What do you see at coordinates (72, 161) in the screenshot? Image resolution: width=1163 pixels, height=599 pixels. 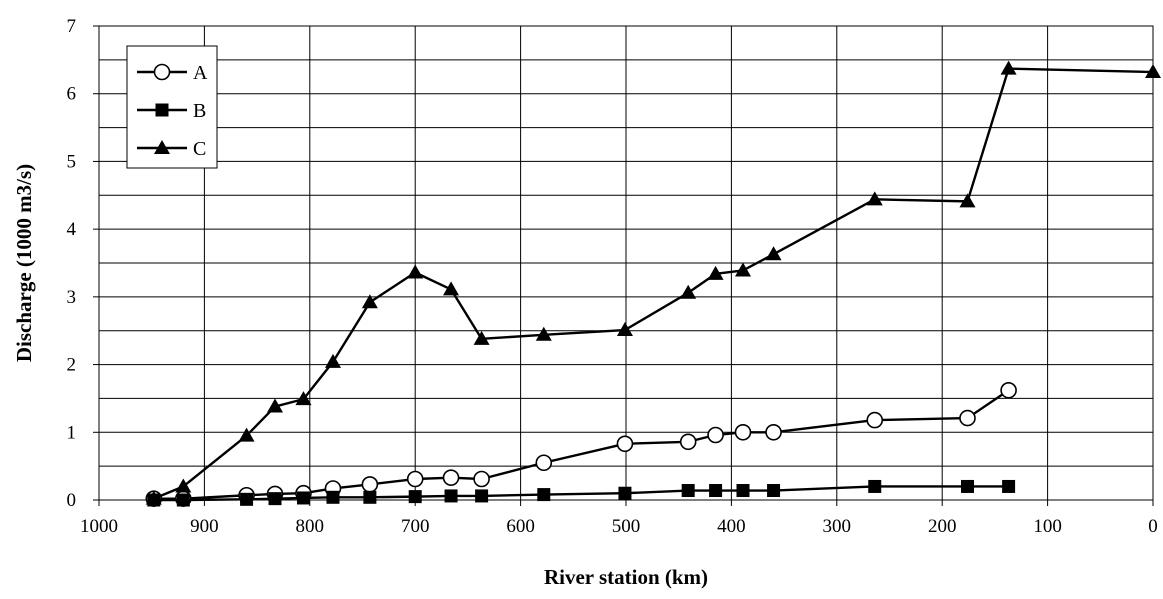 I see `y-tick-label: 5` at bounding box center [72, 161].